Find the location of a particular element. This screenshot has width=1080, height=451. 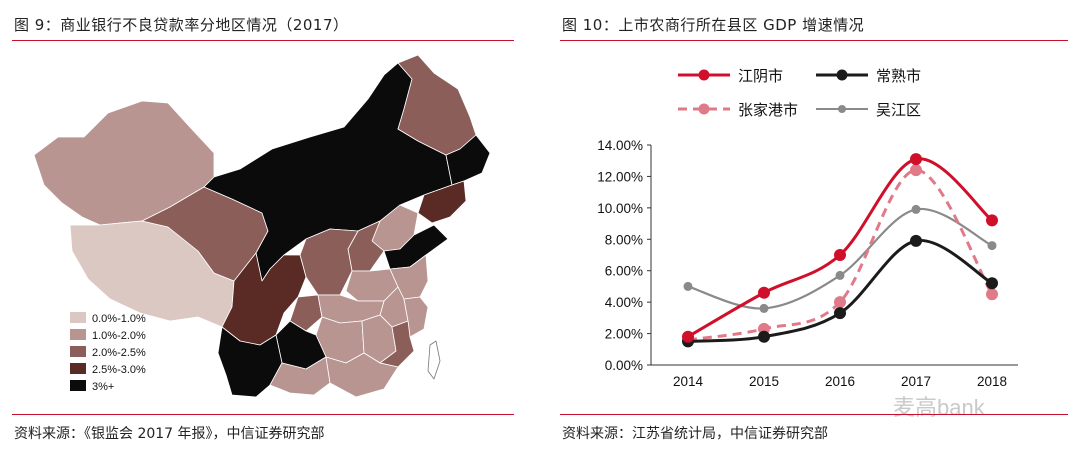

map-region-guangdong is located at coordinates (362, 375).